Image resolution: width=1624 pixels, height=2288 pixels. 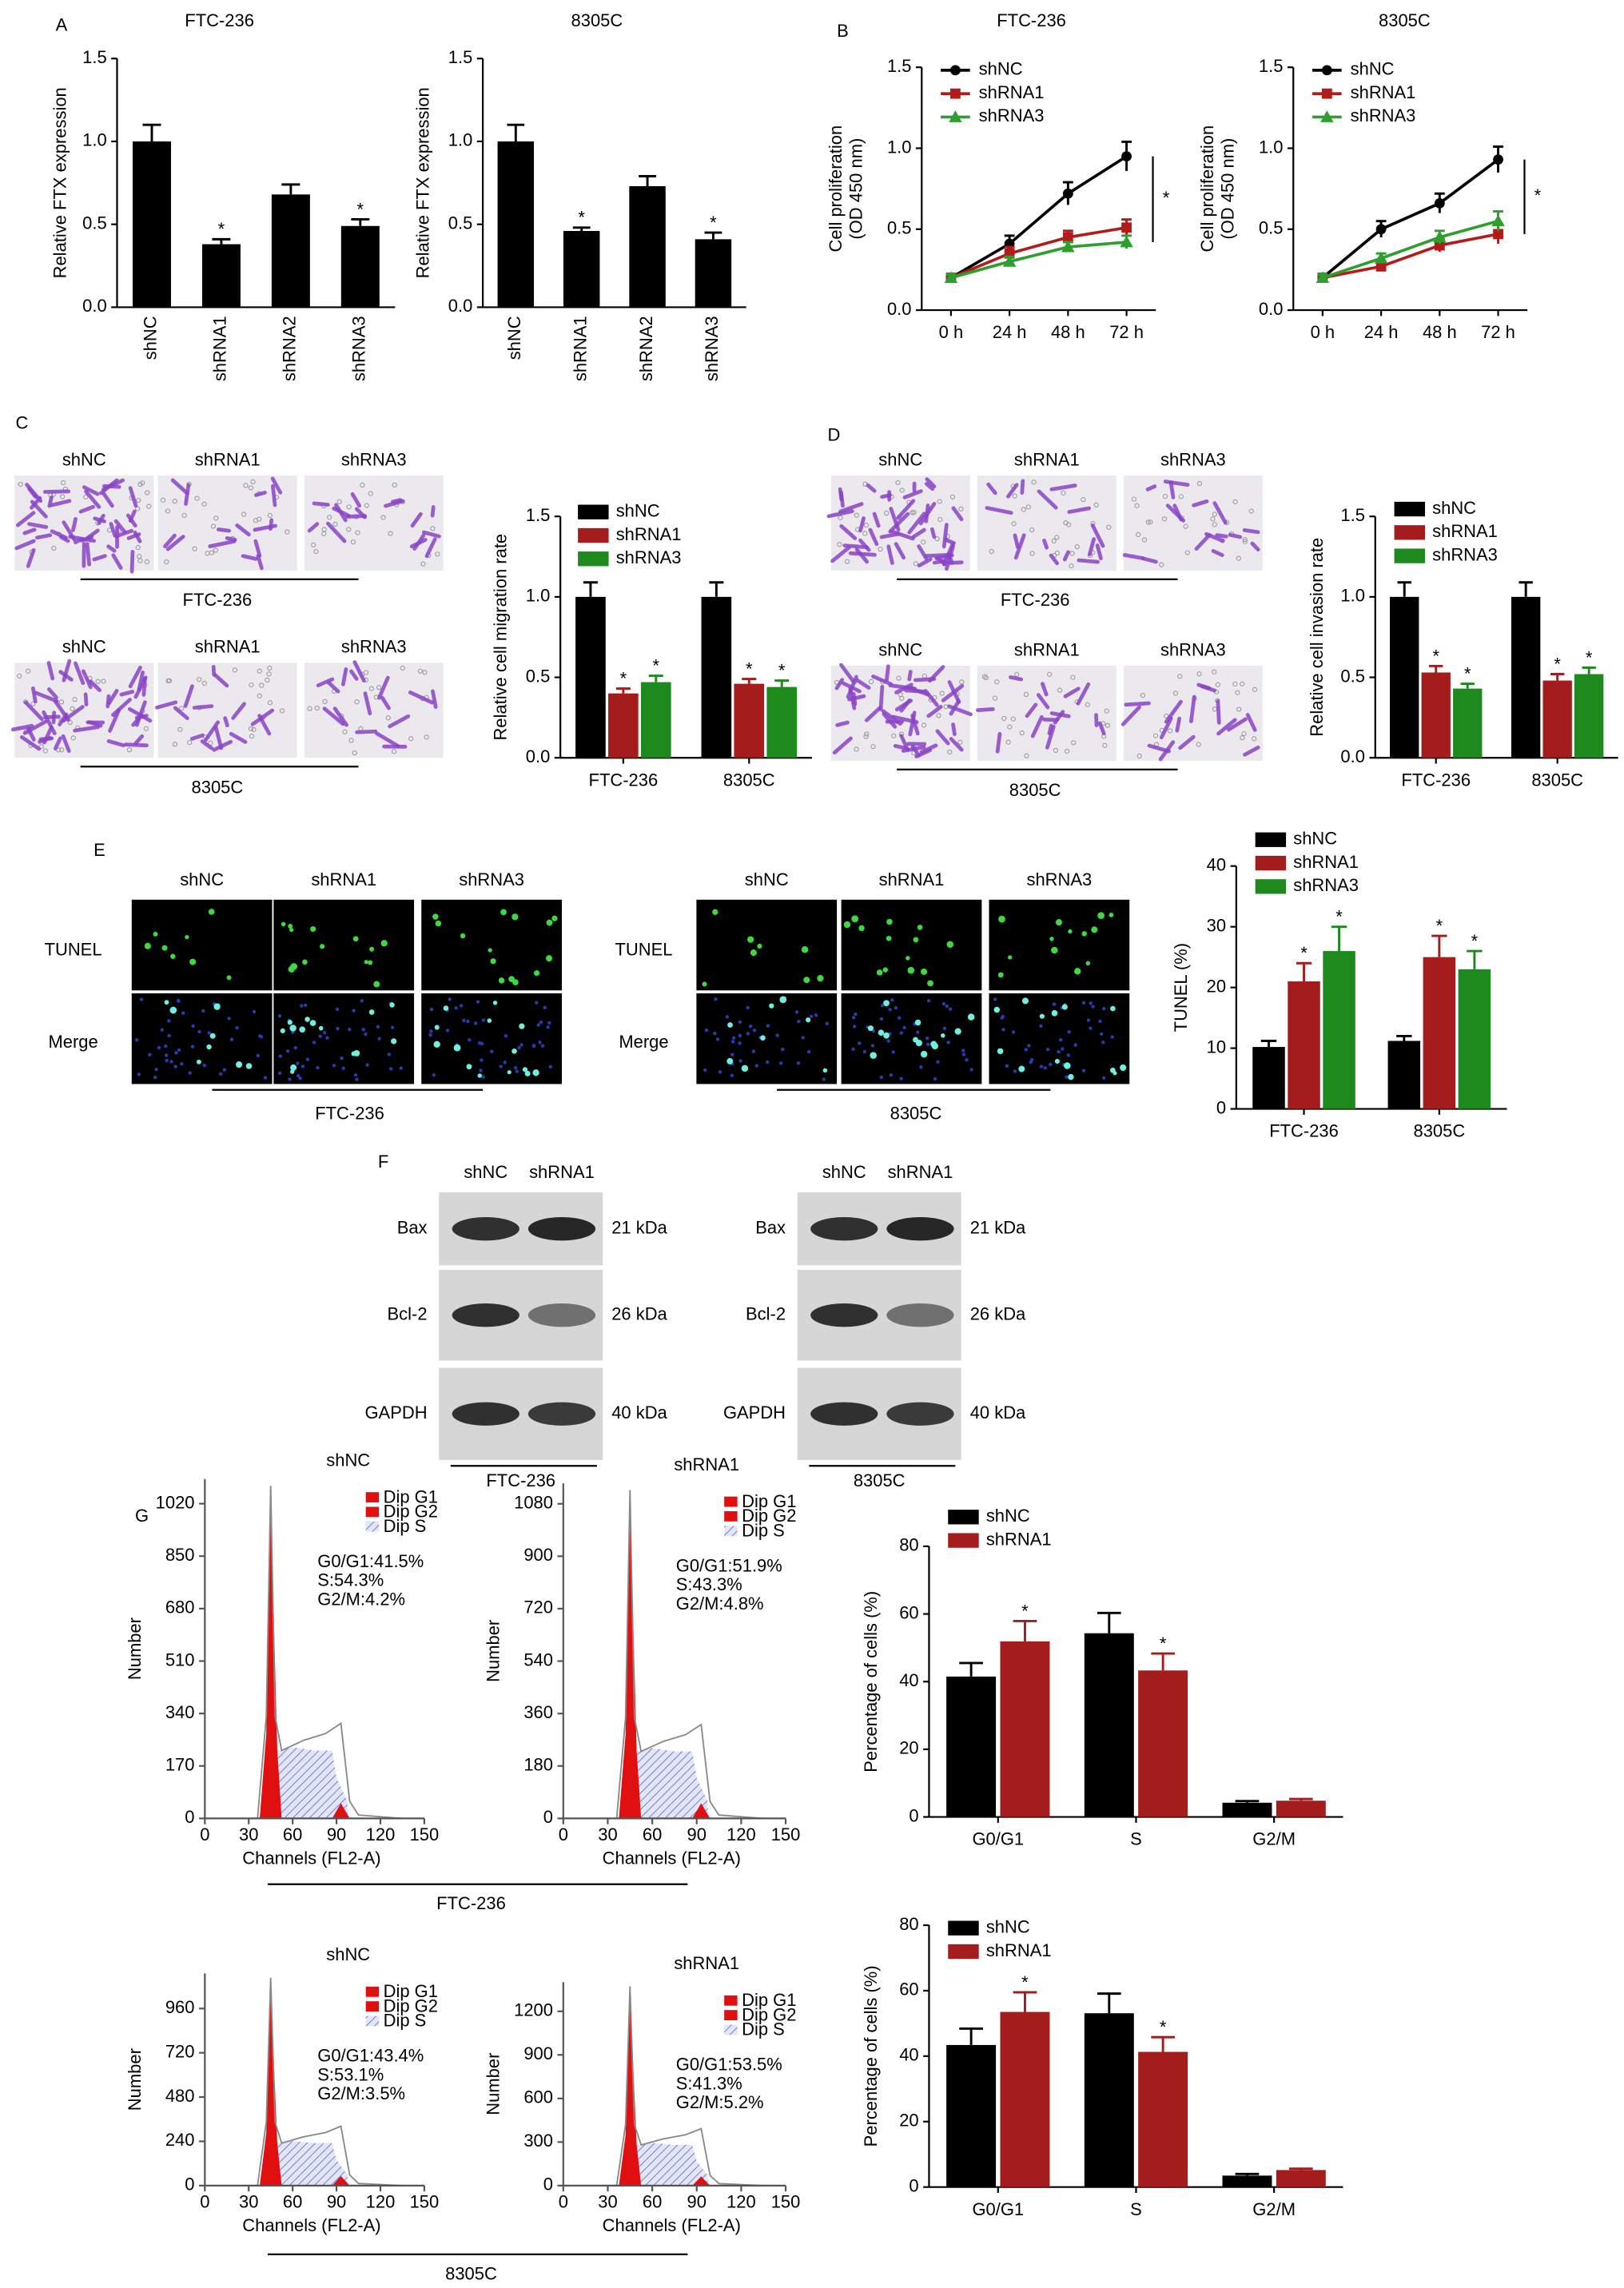 What do you see at coordinates (180, 1765) in the screenshot?
I see `y-tick-label: 170` at bounding box center [180, 1765].